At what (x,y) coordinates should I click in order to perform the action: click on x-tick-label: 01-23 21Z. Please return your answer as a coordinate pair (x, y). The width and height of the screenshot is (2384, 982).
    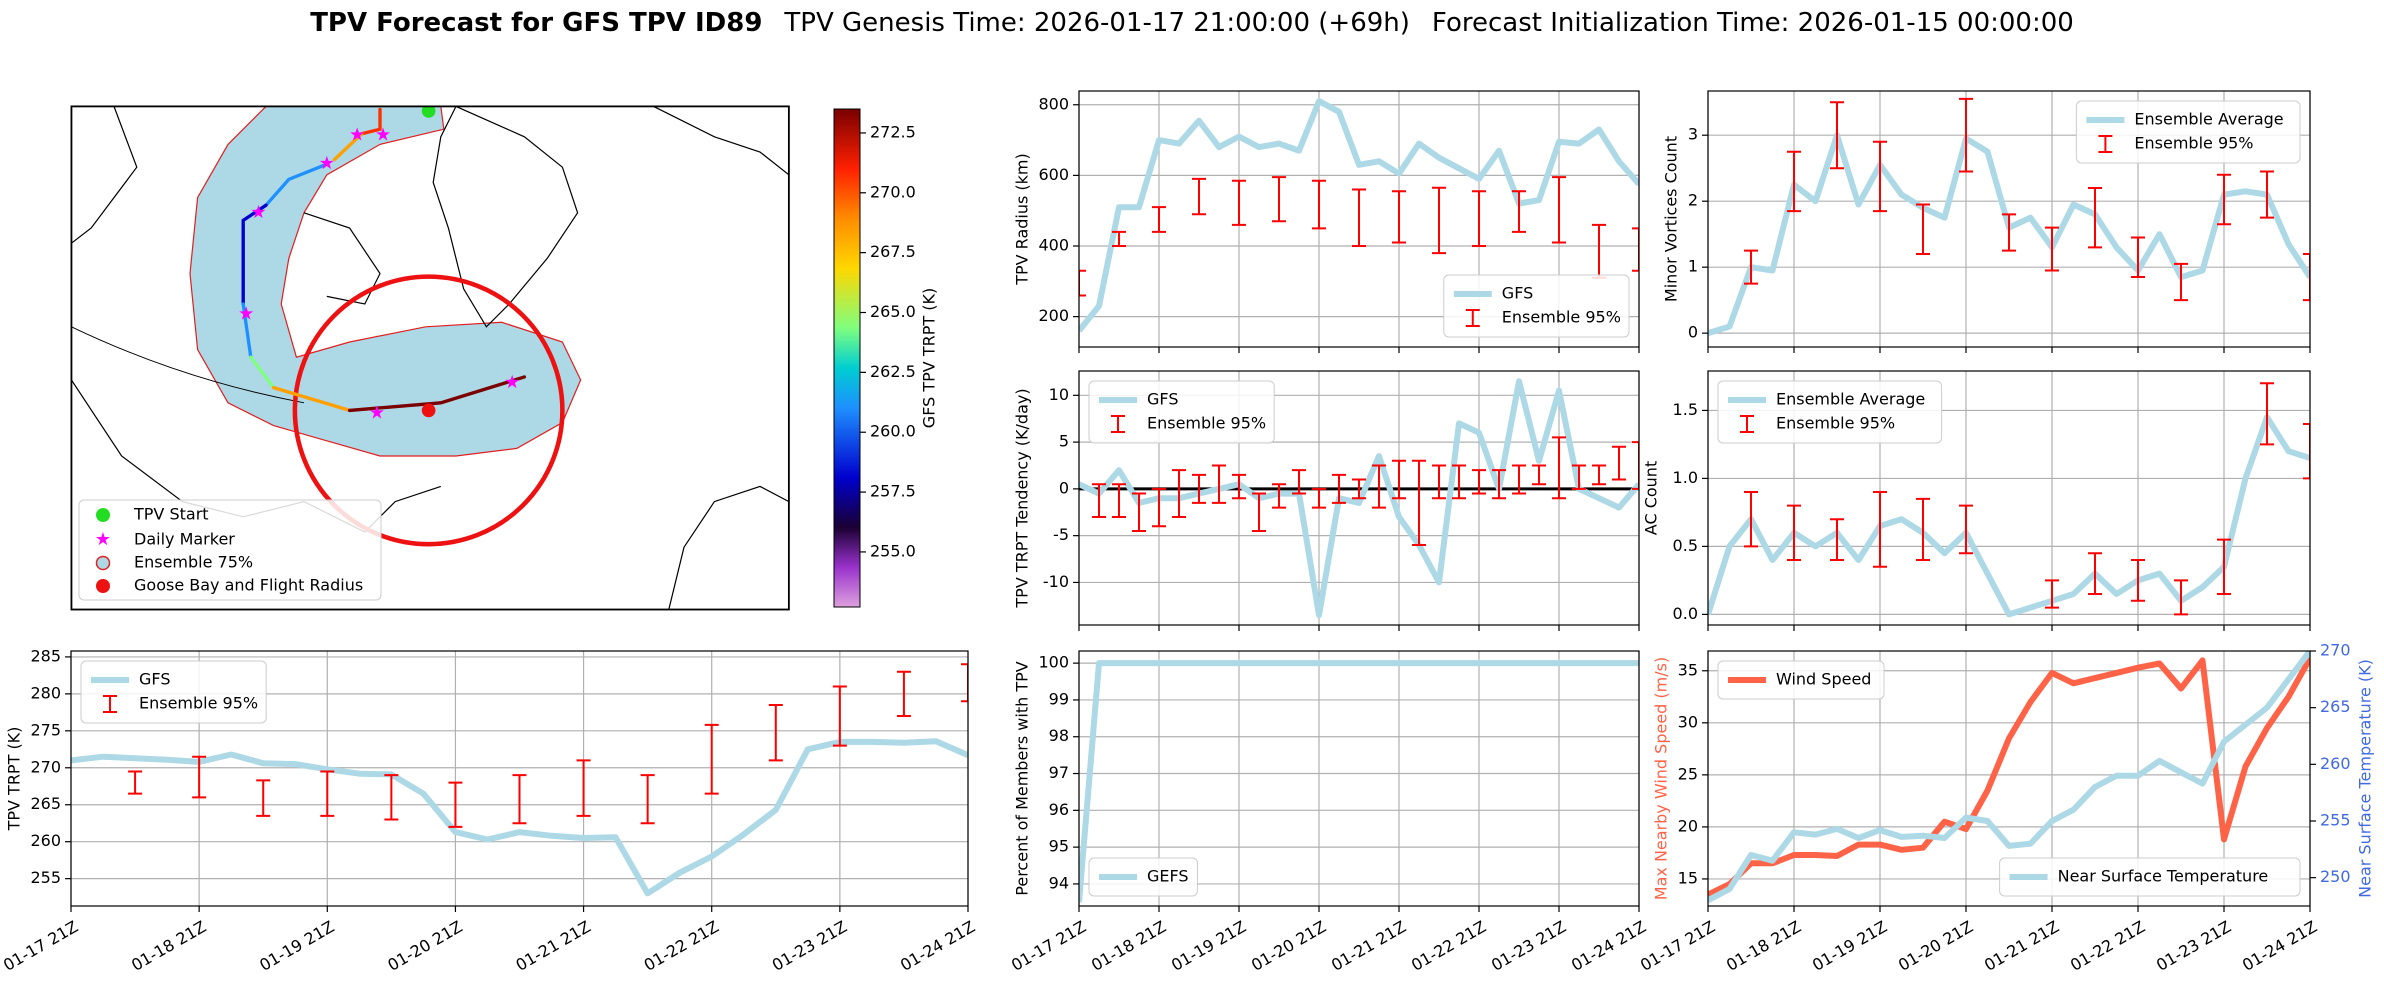
    Looking at the image, I should click on (2193, 946).